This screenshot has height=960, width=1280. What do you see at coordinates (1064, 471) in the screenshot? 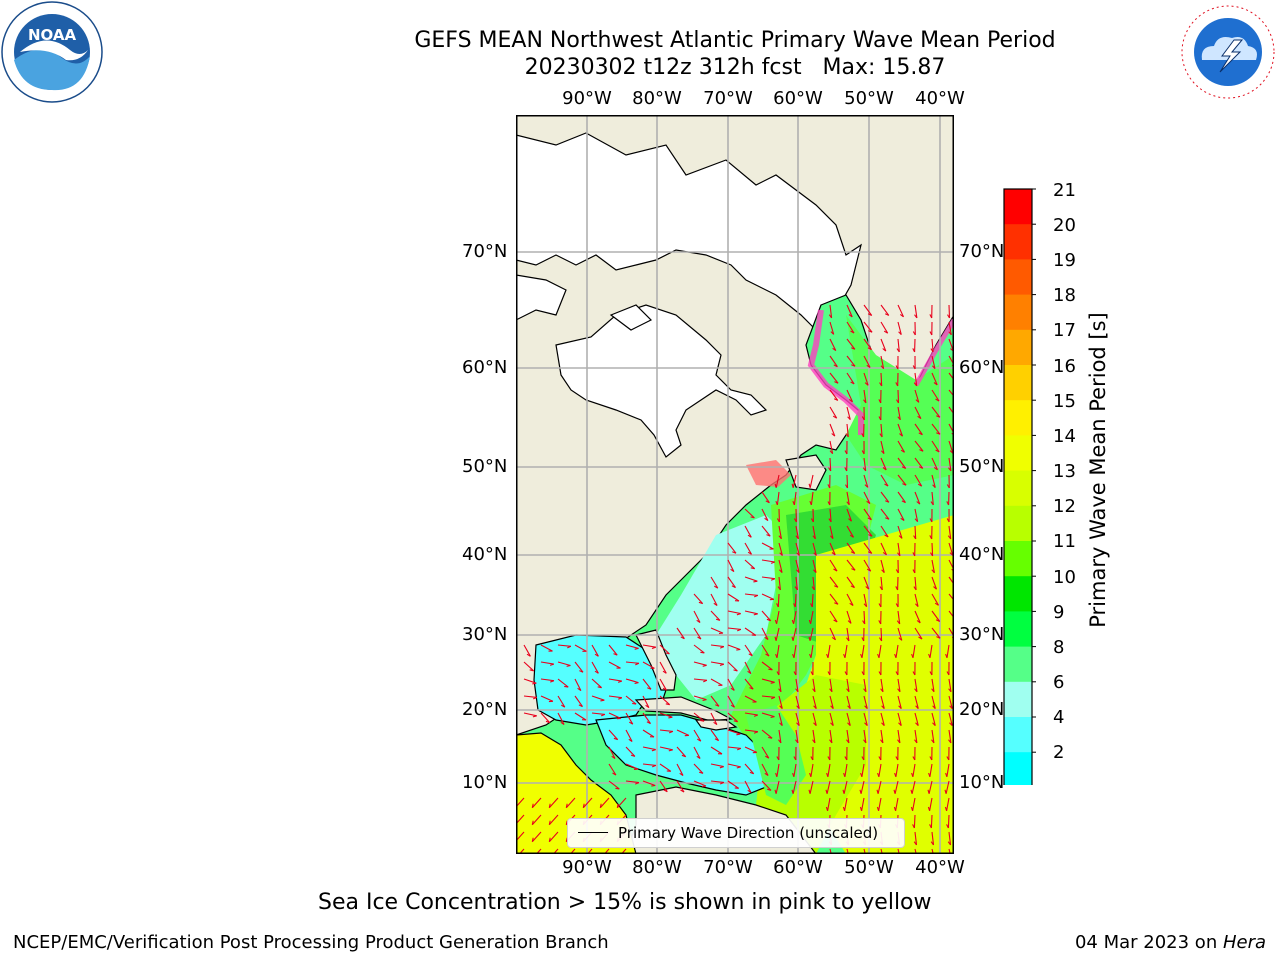
I see `colorbar-tick-label: 13` at bounding box center [1064, 471].